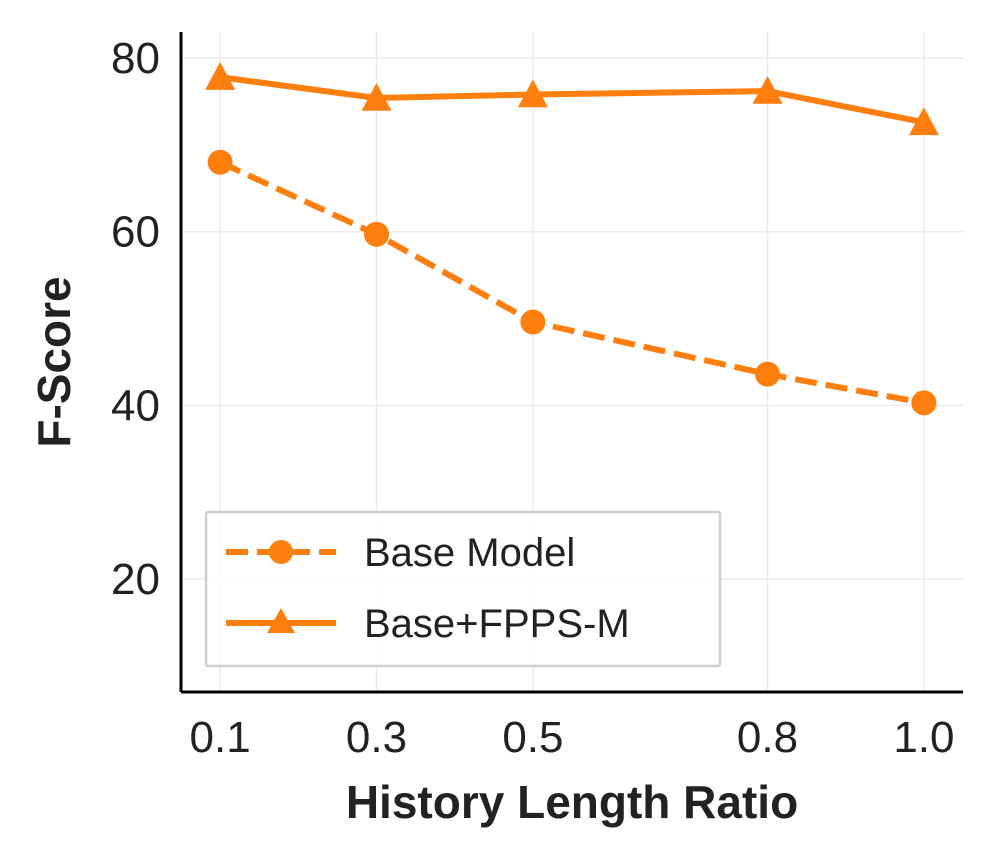 Image resolution: width=998 pixels, height=865 pixels. Describe the element at coordinates (54, 361) in the screenshot. I see `y-axis-title: F-Score` at that location.